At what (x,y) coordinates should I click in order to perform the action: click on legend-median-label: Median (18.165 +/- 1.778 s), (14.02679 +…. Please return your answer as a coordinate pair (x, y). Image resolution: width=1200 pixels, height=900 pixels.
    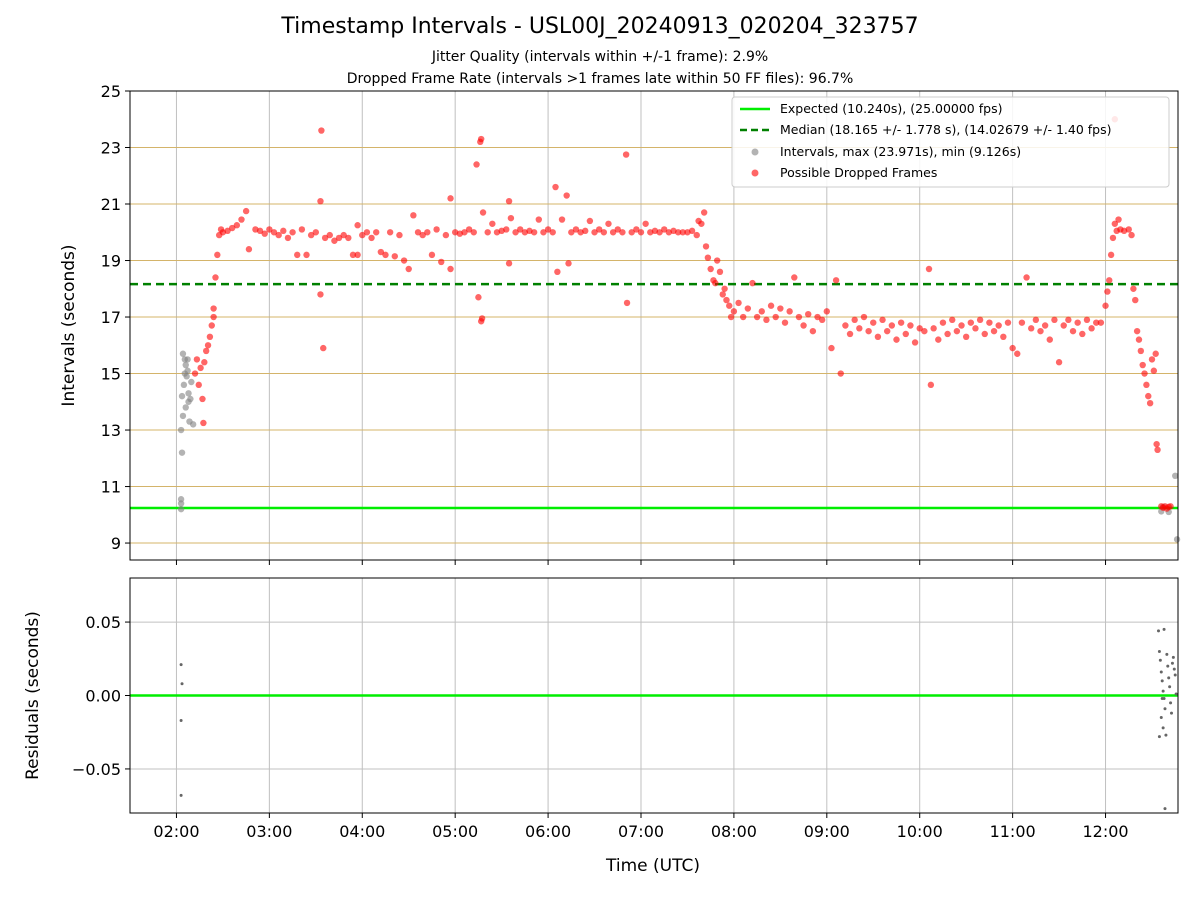
    Looking at the image, I should click on (945, 129).